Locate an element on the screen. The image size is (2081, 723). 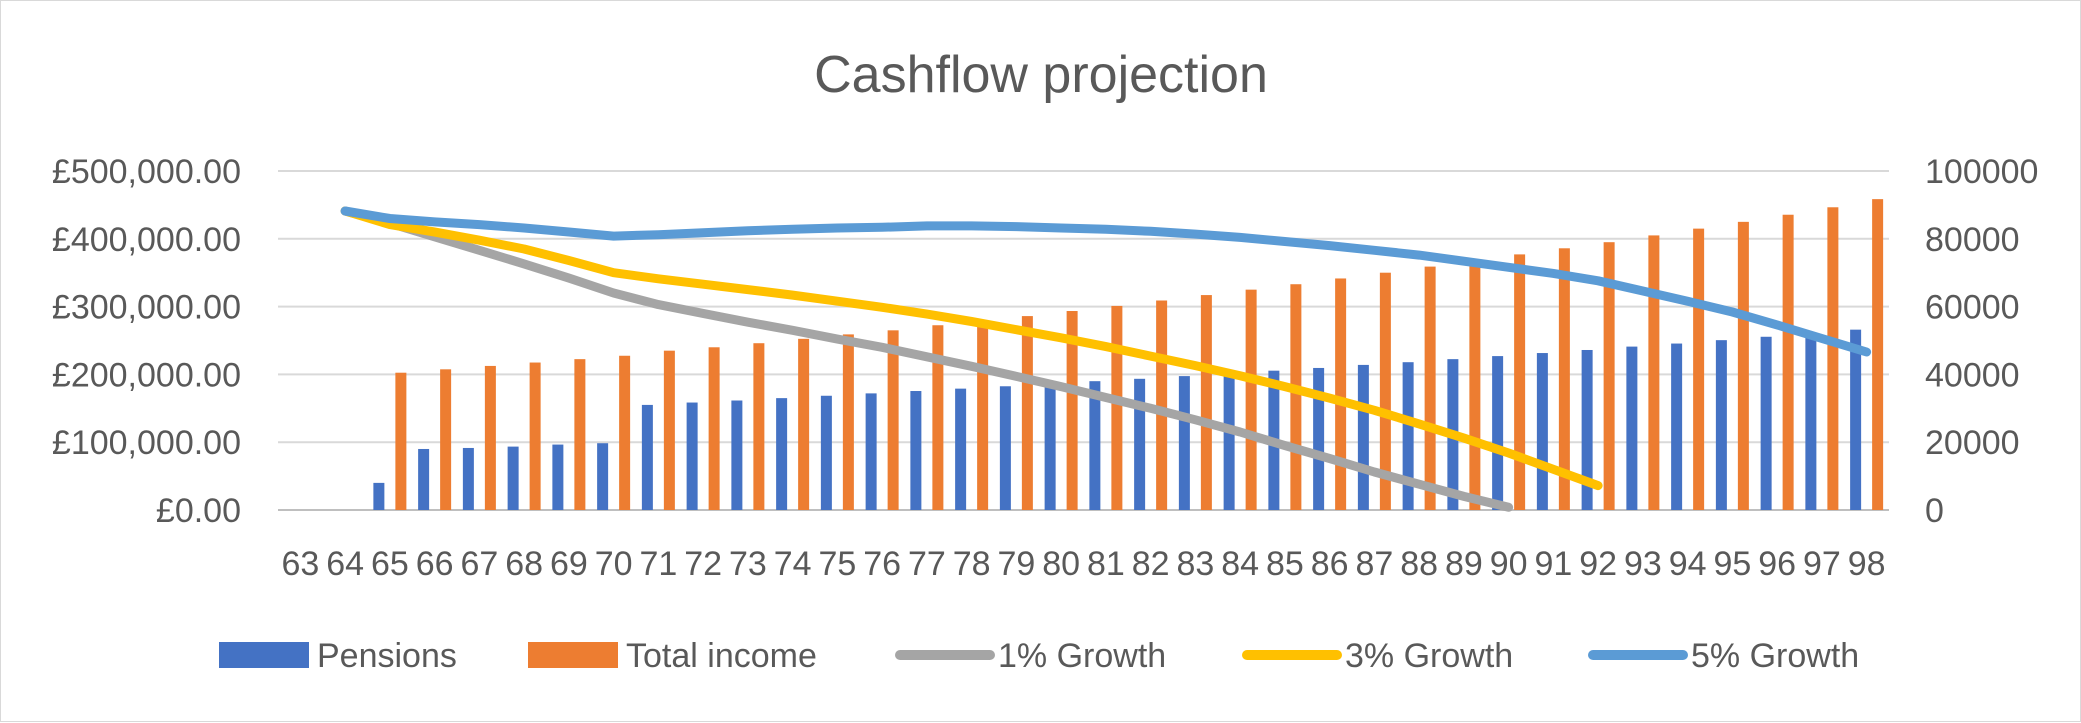
x-axis-tick-label: 94 is located at coordinates (1688, 564).